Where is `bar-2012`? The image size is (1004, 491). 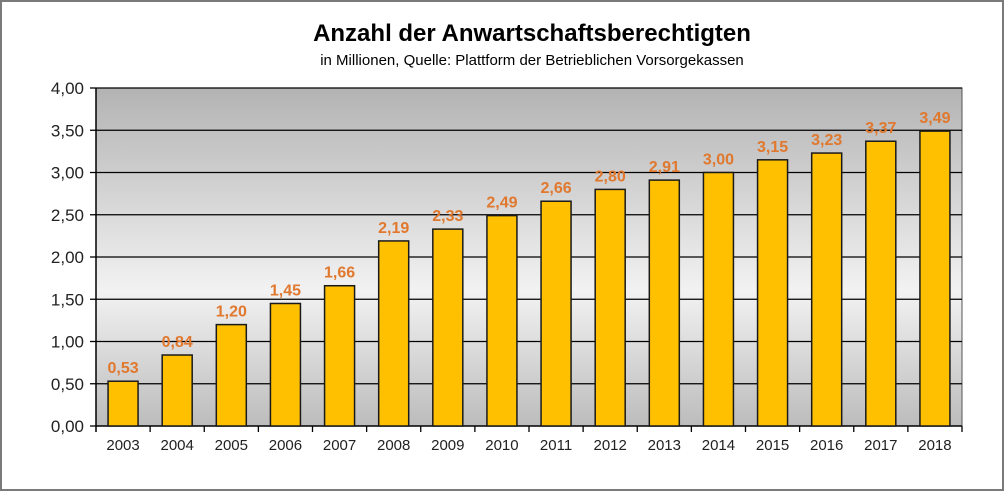 bar-2012 is located at coordinates (610, 307).